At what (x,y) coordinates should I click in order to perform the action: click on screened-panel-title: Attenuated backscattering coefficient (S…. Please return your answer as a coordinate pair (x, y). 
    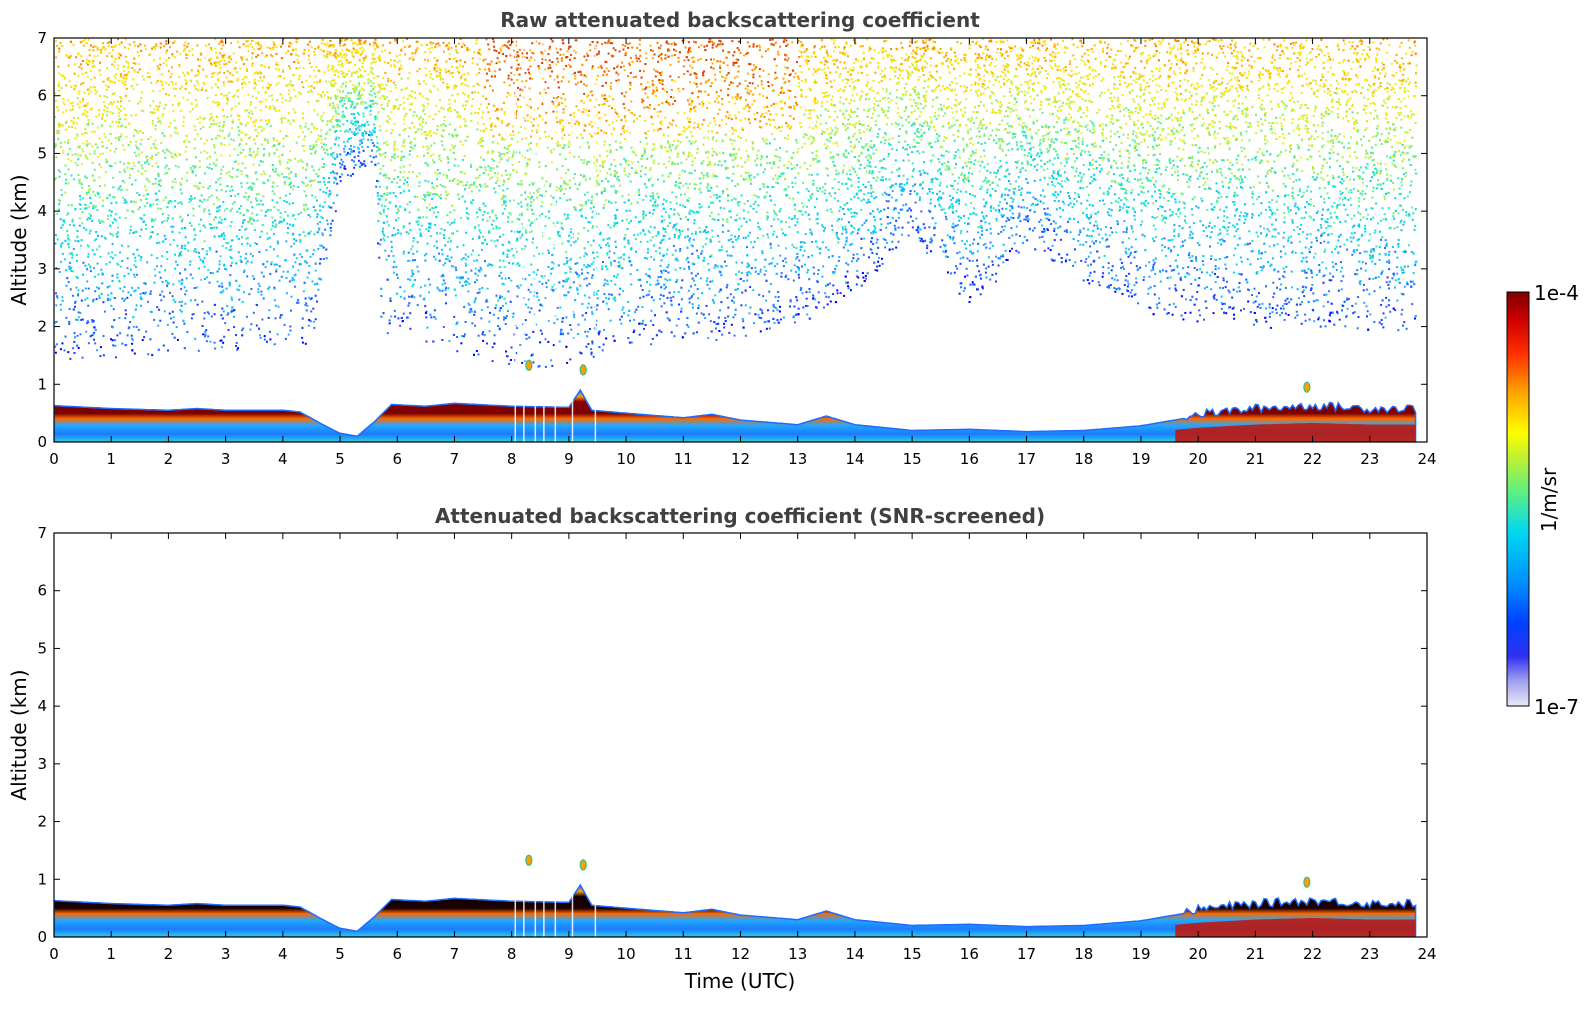
    Looking at the image, I should click on (740, 516).